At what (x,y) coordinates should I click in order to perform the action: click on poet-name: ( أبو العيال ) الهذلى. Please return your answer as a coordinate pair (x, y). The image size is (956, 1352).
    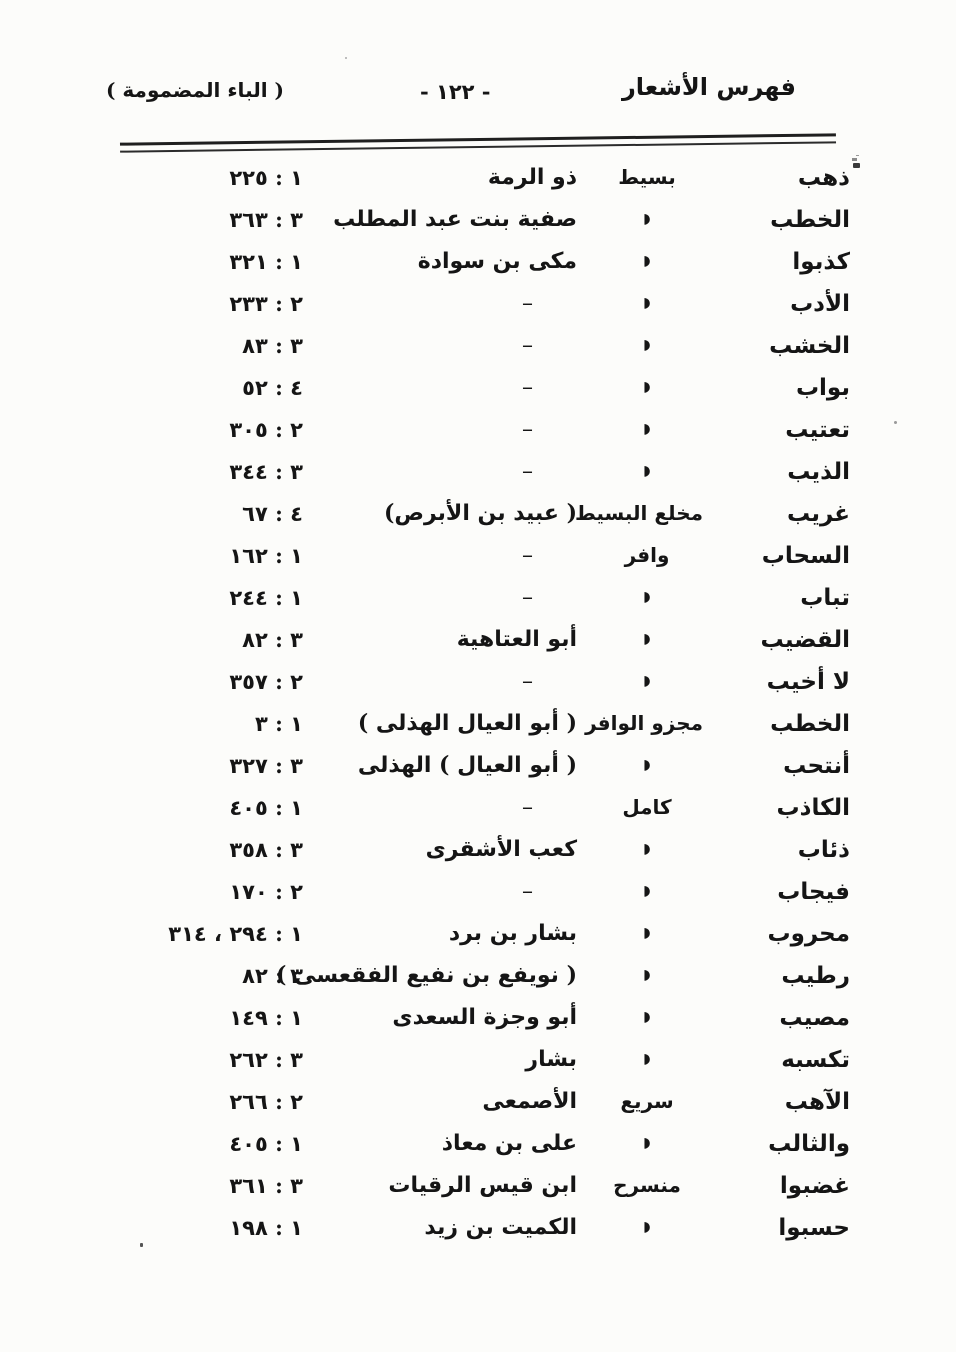
    Looking at the image, I should click on (467, 765).